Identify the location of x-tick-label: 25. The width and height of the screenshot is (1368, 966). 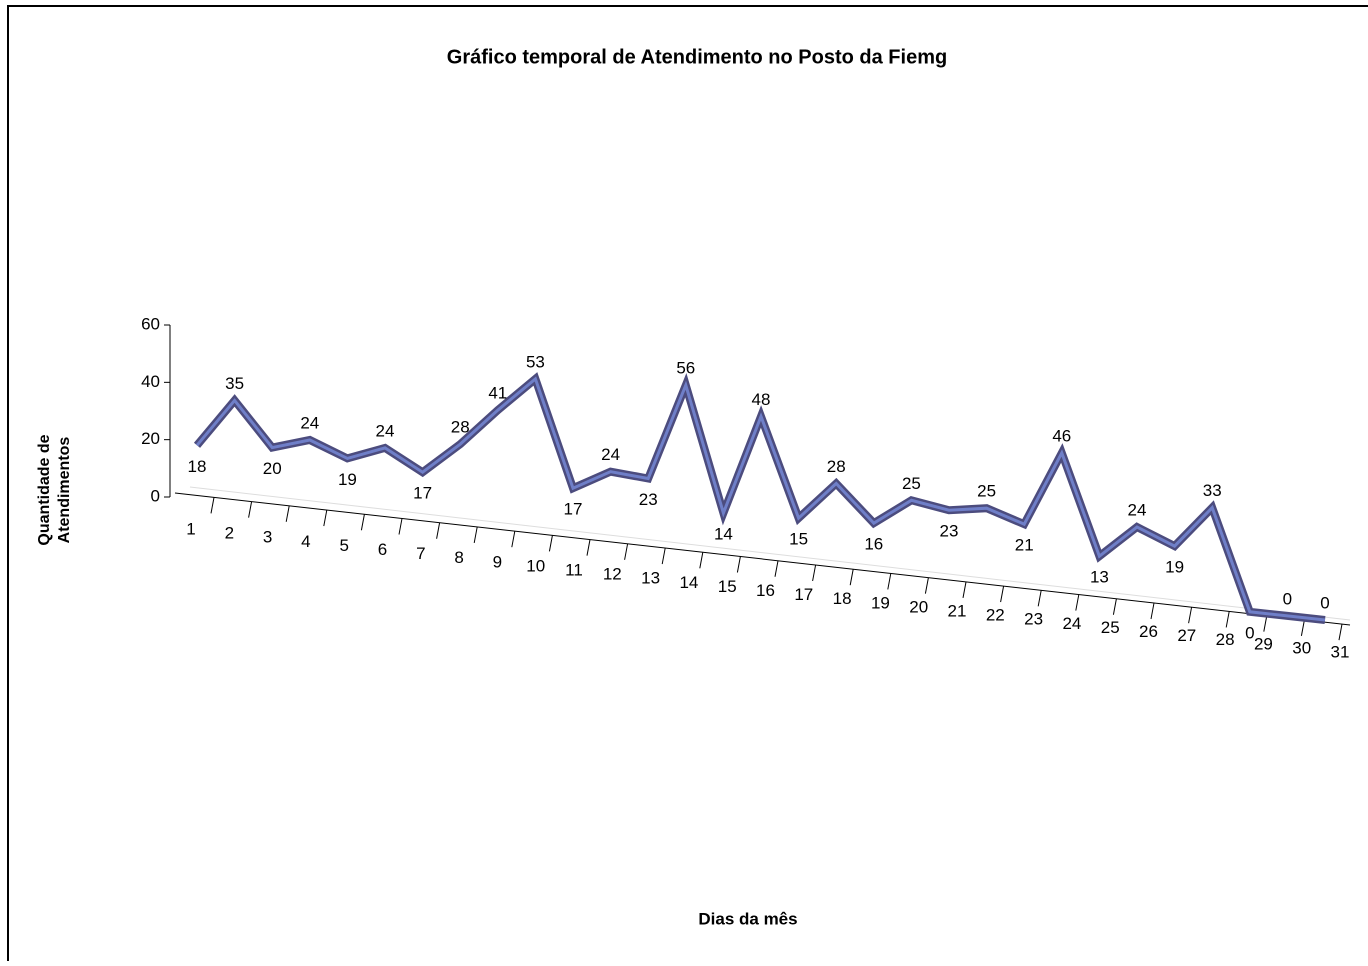
(1110, 627).